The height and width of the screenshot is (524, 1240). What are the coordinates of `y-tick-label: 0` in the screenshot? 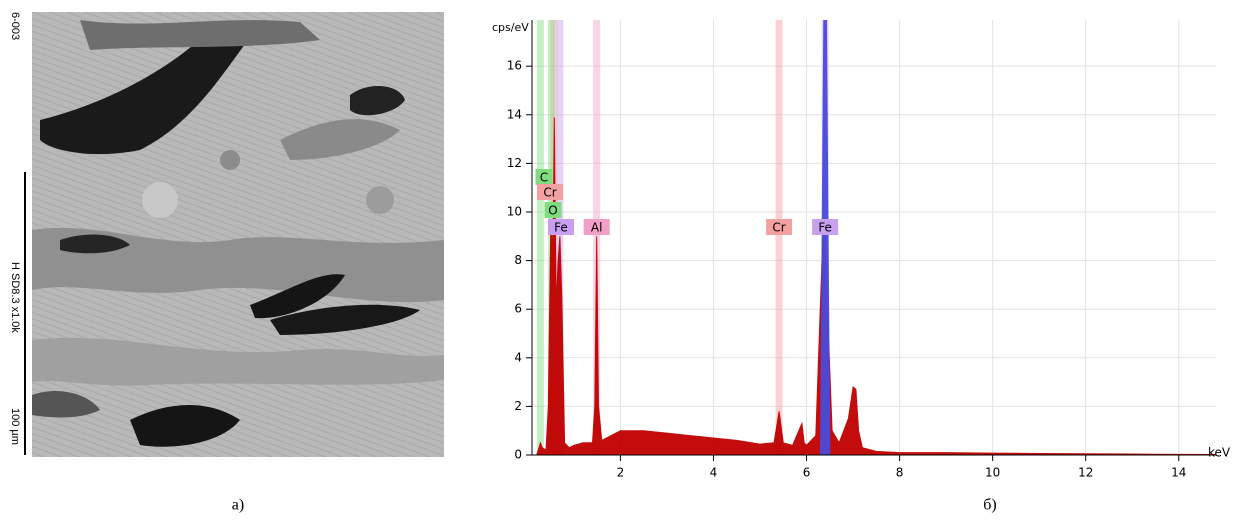 It's located at (518, 455).